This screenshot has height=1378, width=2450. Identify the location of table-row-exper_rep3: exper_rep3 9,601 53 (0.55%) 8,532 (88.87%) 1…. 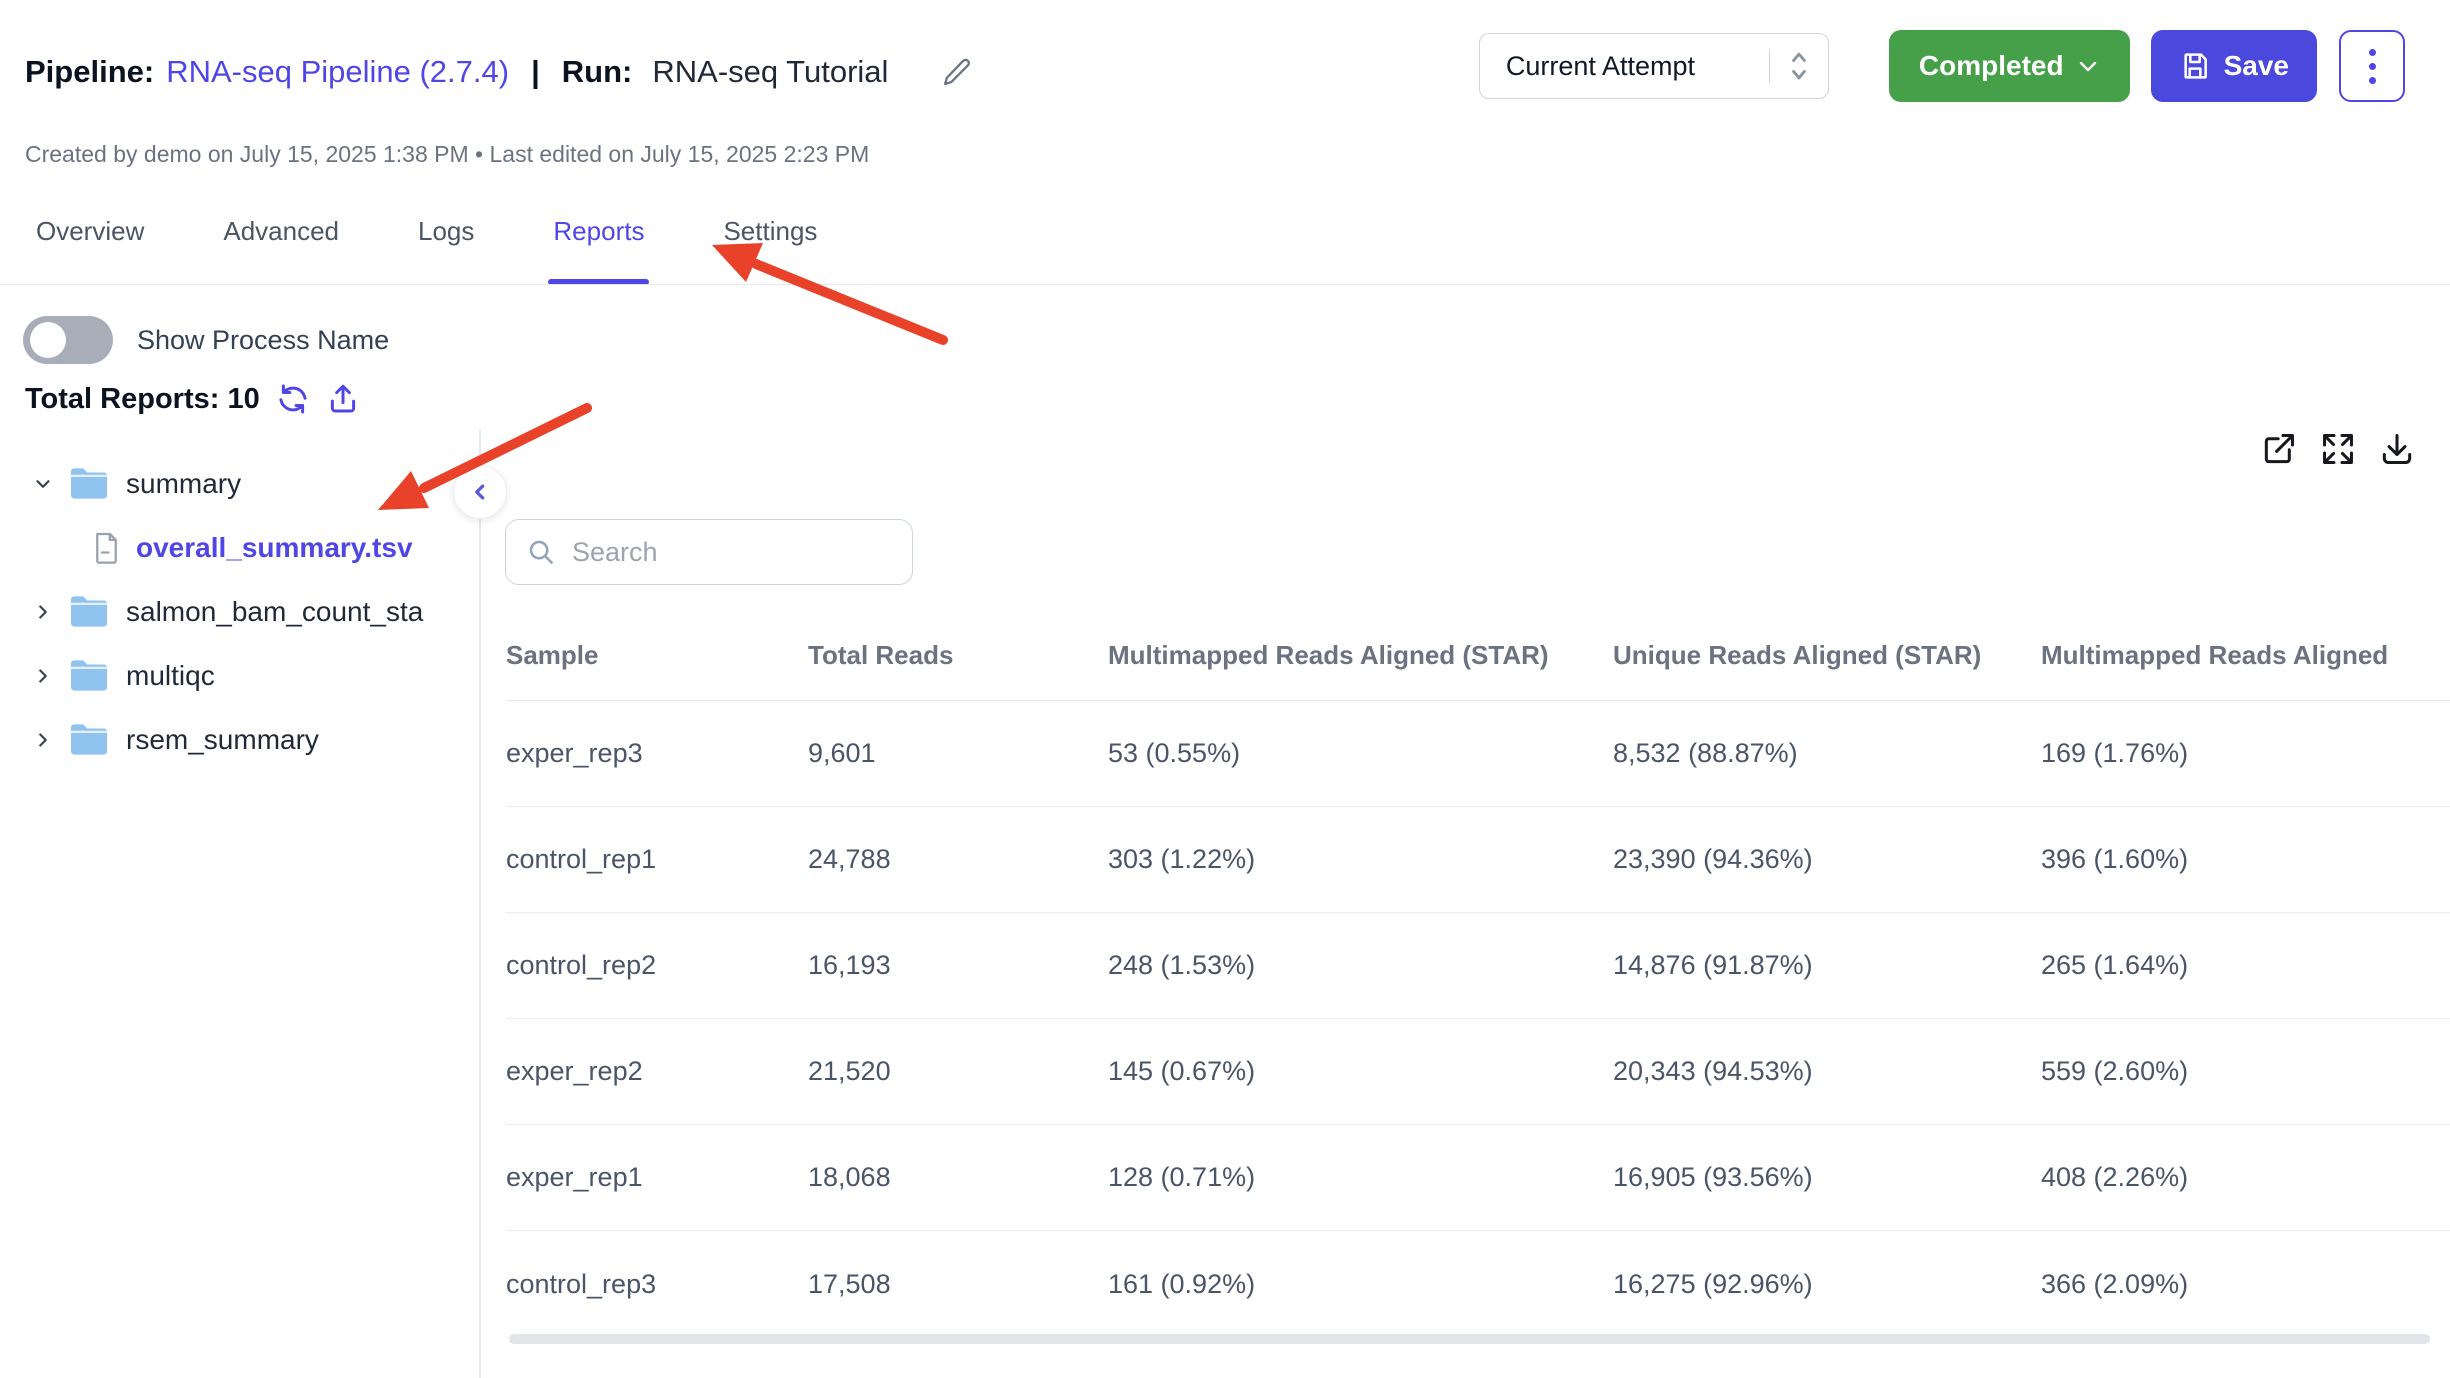
(1478, 754).